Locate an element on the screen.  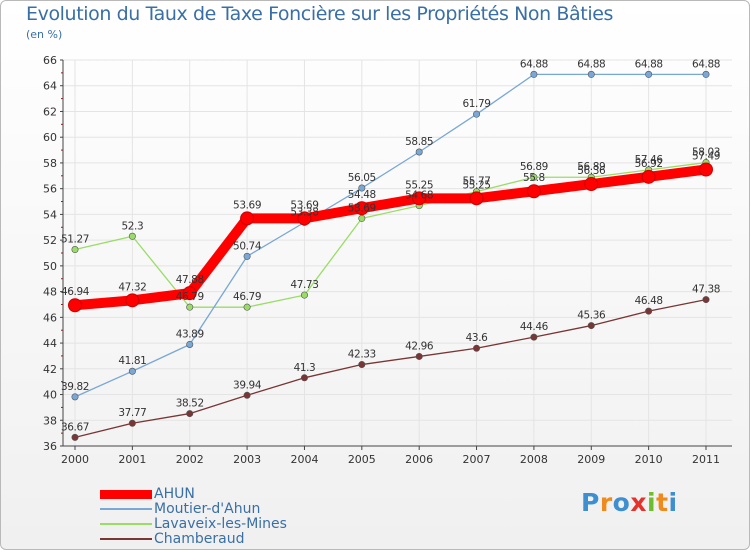
data-label-chamberaud: 45.36 is located at coordinates (591, 316).